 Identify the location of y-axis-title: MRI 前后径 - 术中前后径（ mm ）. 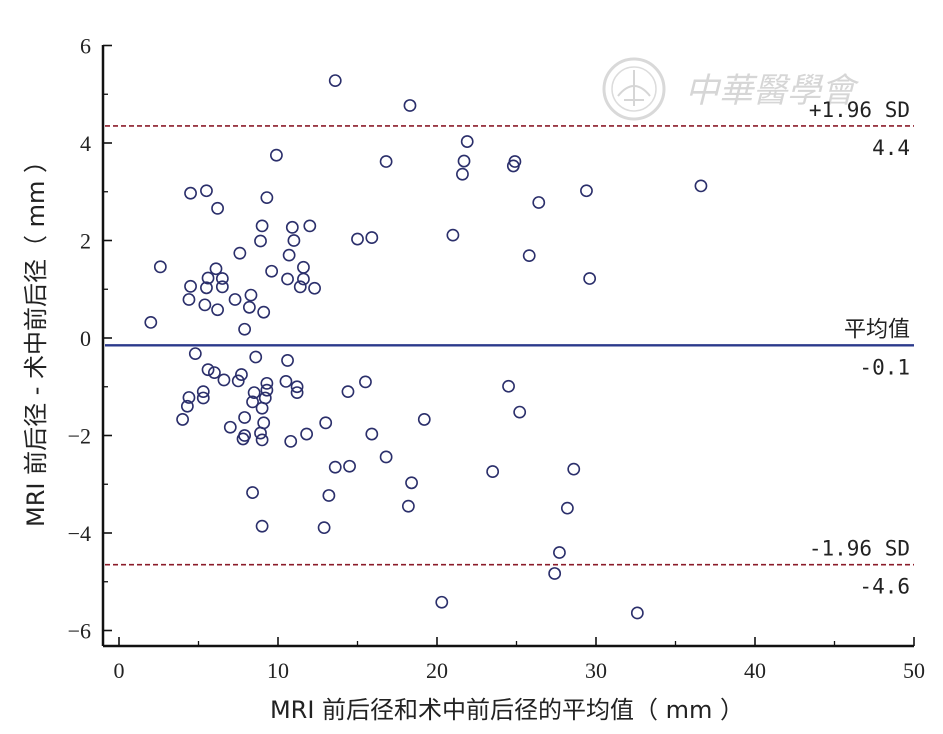
(36, 338).